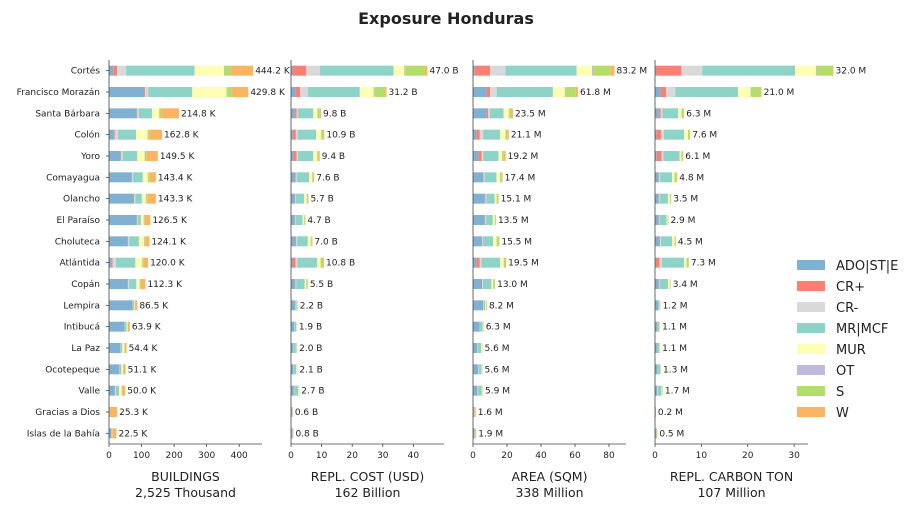 The image size is (917, 514). What do you see at coordinates (293, 220) in the screenshot?
I see `panel-2-bar-el-paraiso-ado-st-e` at bounding box center [293, 220].